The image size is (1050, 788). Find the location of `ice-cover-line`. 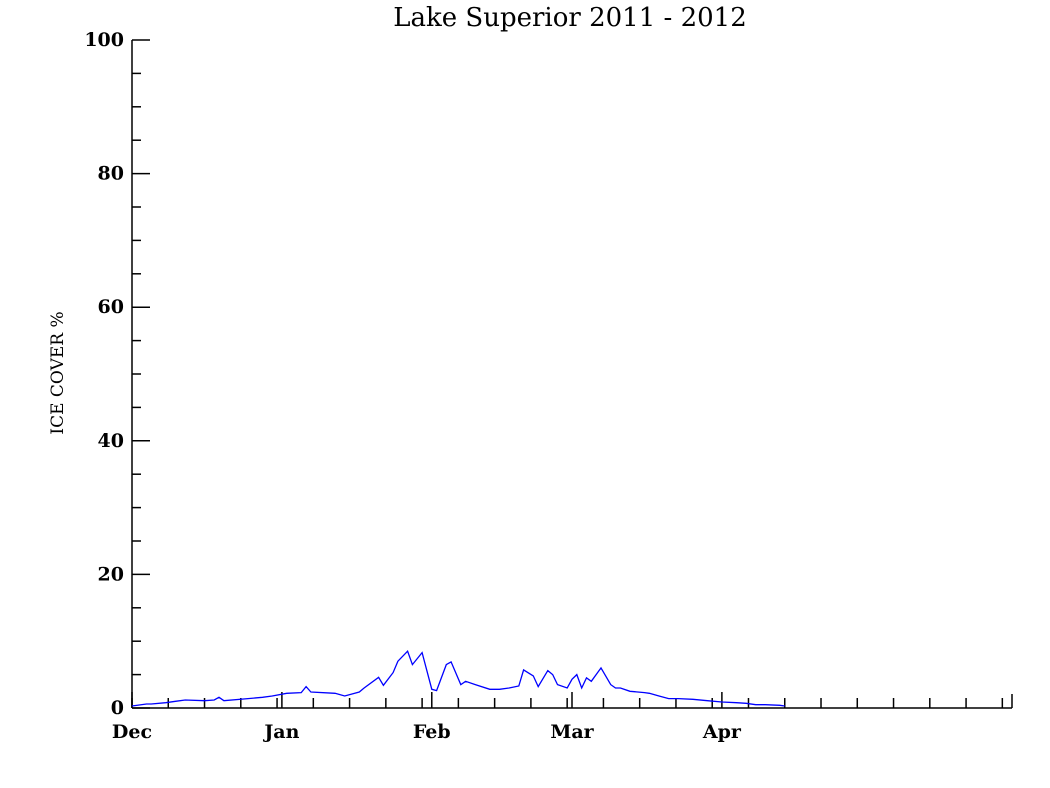

ice-cover-line is located at coordinates (458, 678).